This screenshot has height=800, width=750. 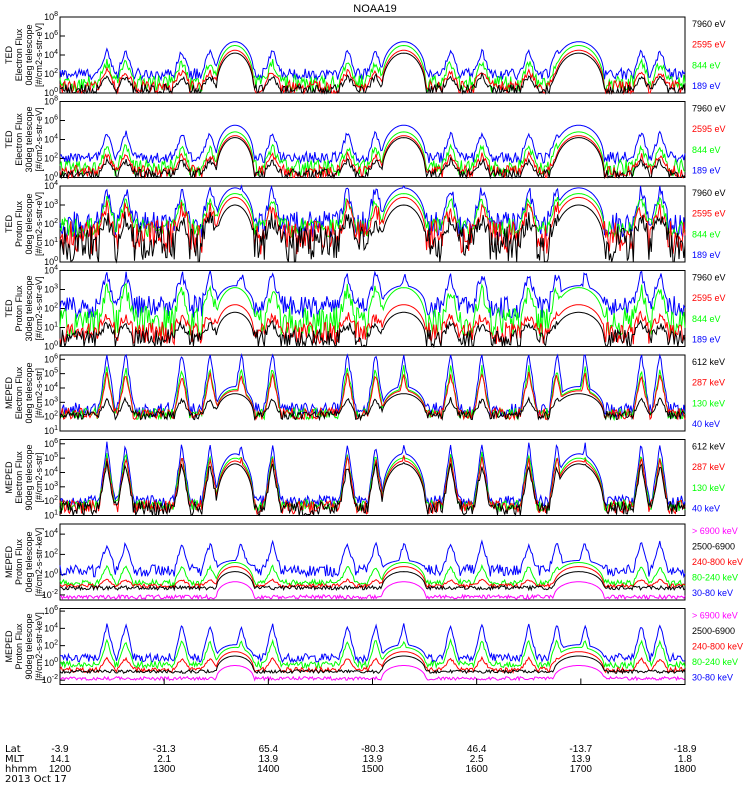 What do you see at coordinates (60, 769) in the screenshot?
I see `x-tick-label-hhmm: 1200` at bounding box center [60, 769].